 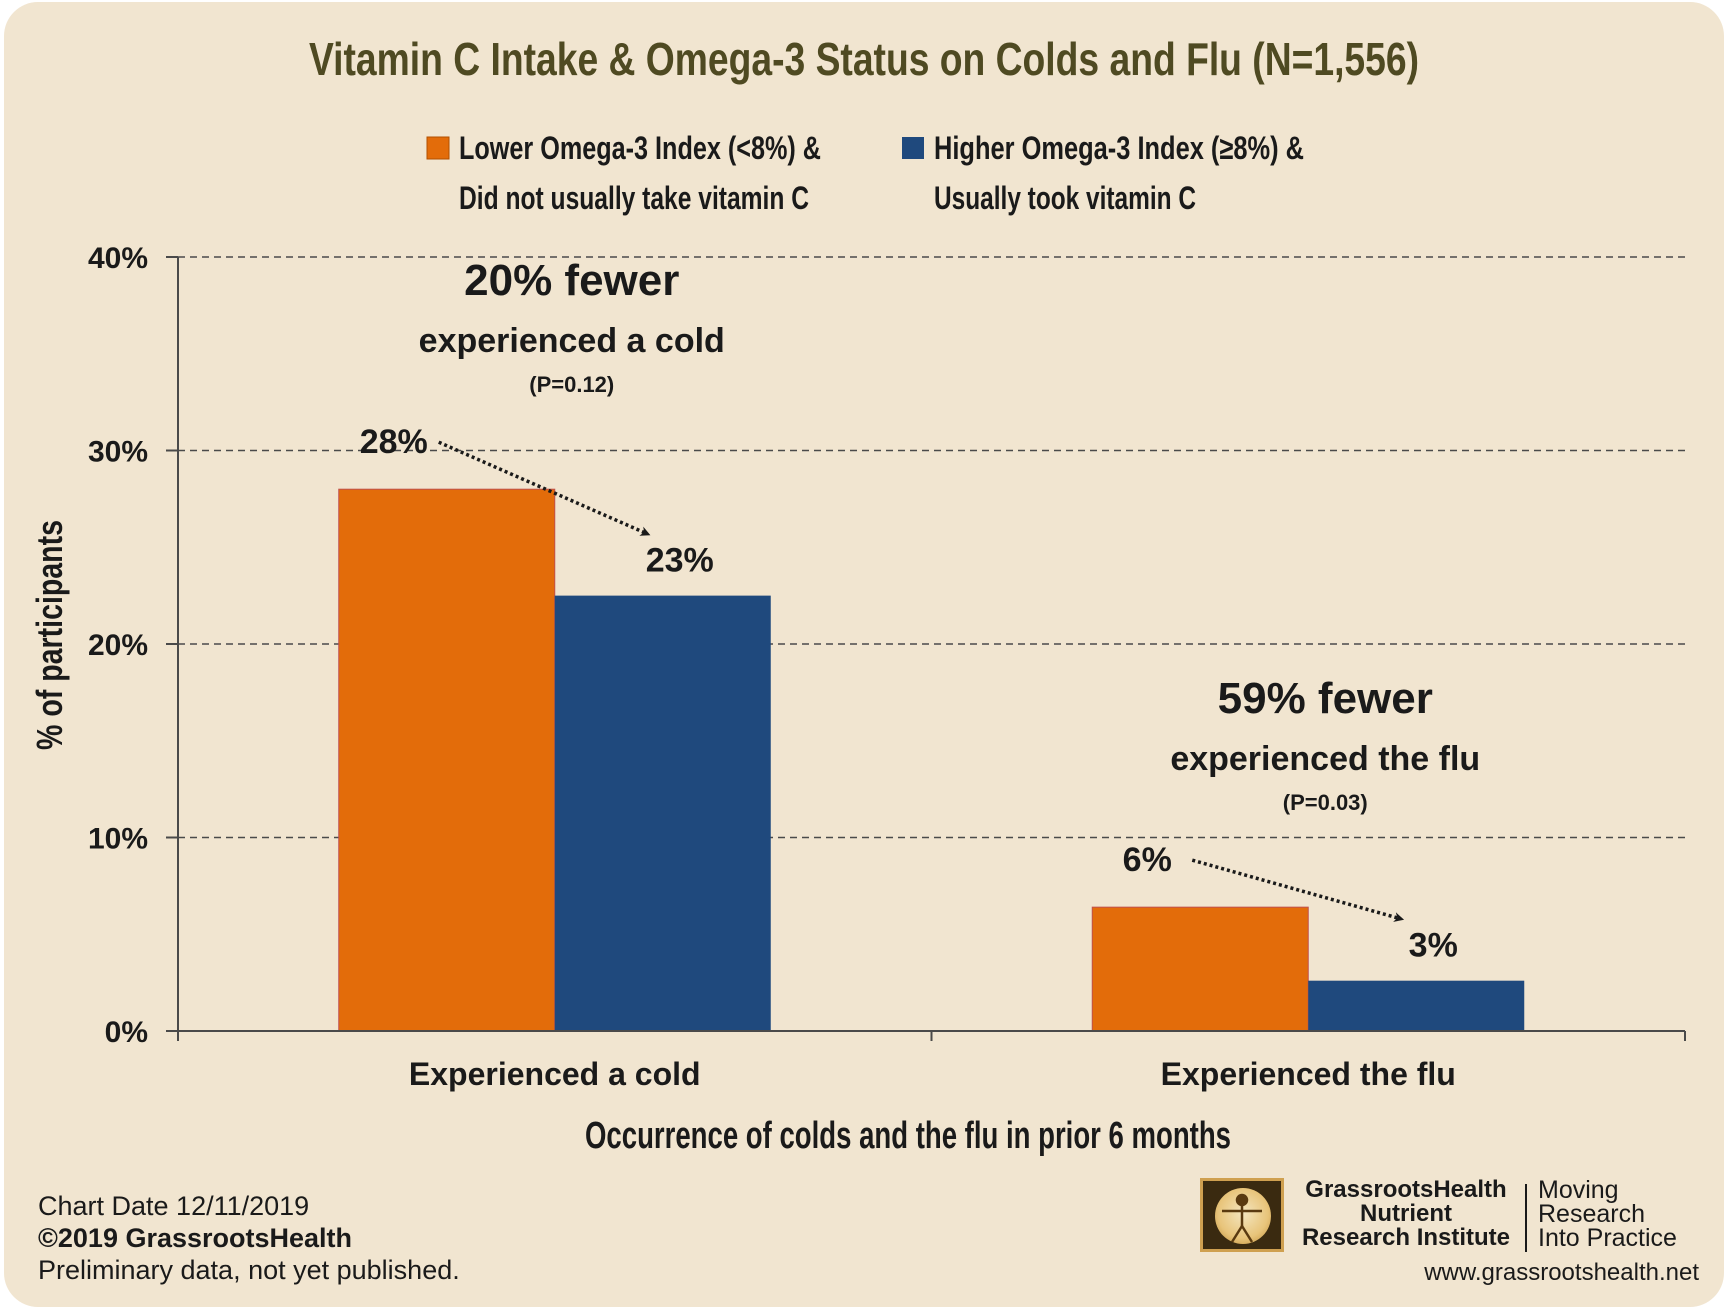 What do you see at coordinates (1325, 802) in the screenshot?
I see `annotation-pvalue: (P=0.03)` at bounding box center [1325, 802].